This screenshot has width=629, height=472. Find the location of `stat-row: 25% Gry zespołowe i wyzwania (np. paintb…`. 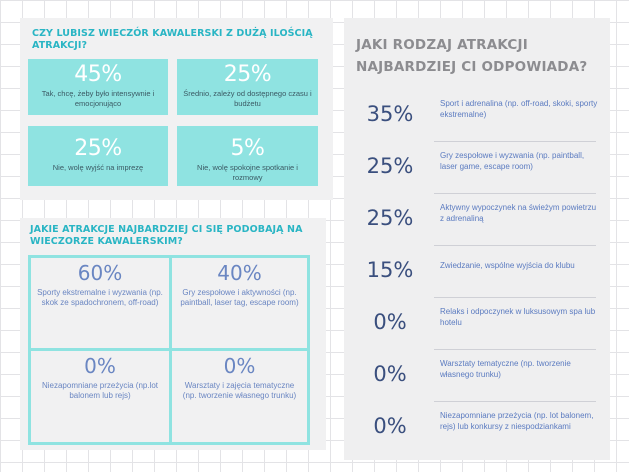

stat-row: 25% Gry zespołowe i wyzwania (np. paintb… is located at coordinates (477, 168).